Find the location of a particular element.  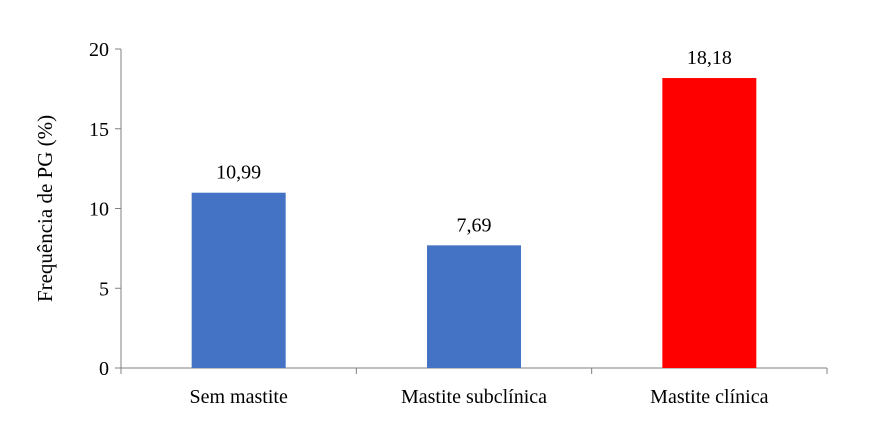

x-tick-label: Mastite clínica is located at coordinates (709, 397).